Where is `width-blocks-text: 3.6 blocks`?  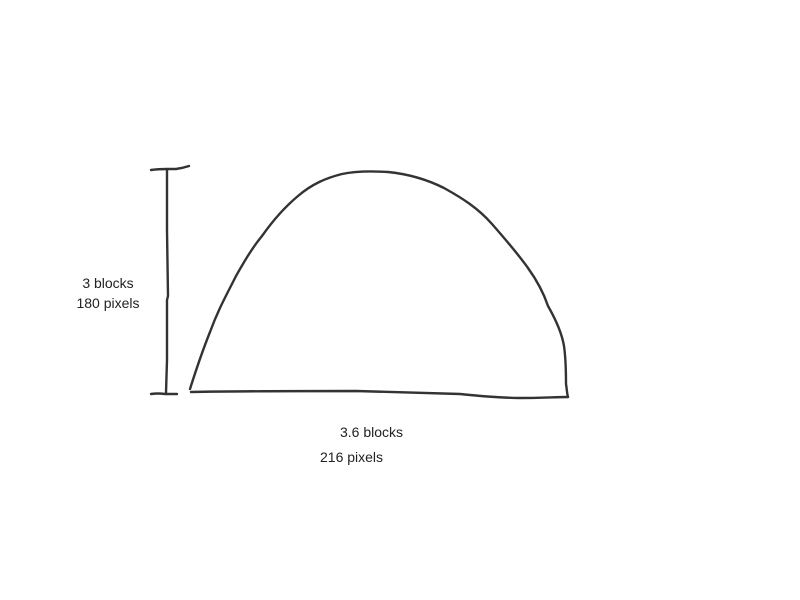
width-blocks-text: 3.6 blocks is located at coordinates (372, 432).